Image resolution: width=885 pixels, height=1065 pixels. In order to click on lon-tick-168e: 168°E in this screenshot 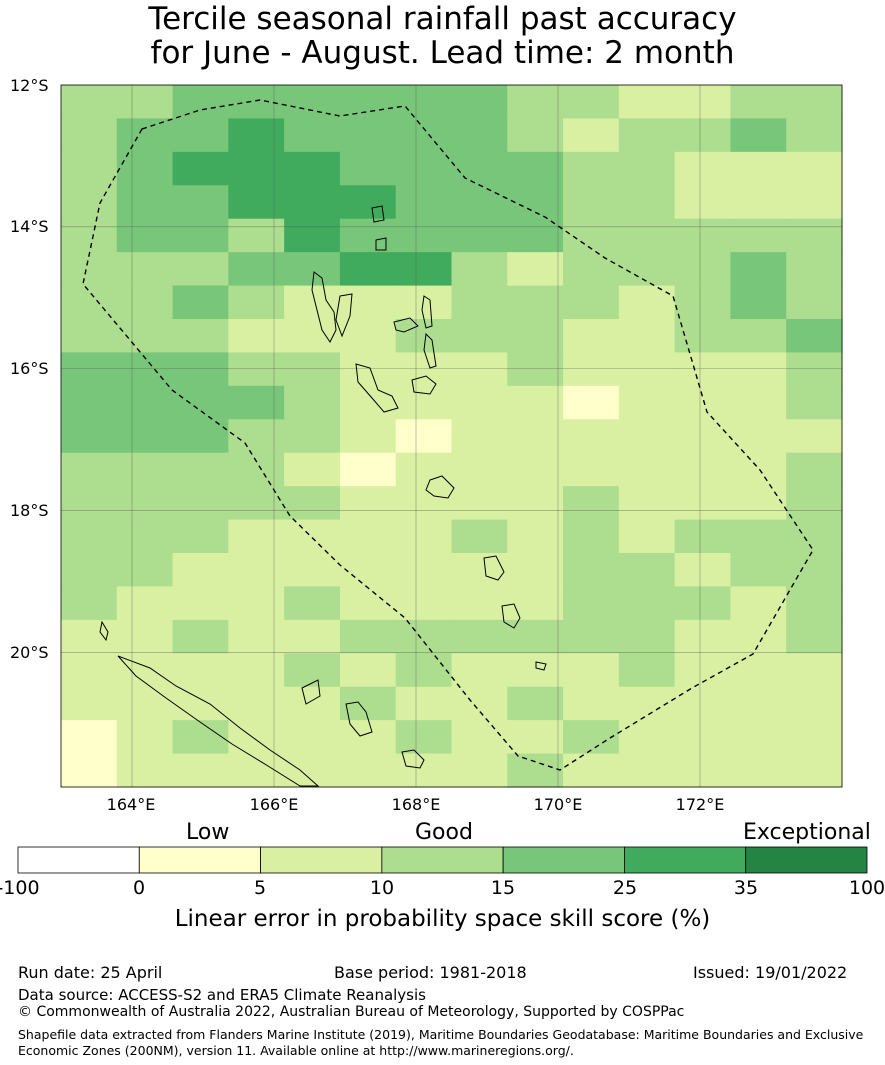, I will do `click(416, 804)`.